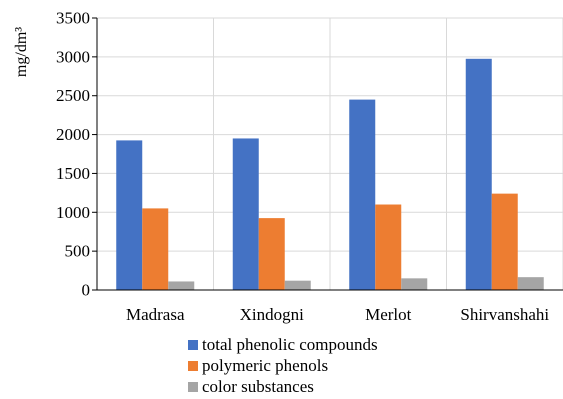 The height and width of the screenshot is (399, 563). Describe the element at coordinates (504, 314) in the screenshot. I see `x-tick-label: Shirvanshahi` at that location.